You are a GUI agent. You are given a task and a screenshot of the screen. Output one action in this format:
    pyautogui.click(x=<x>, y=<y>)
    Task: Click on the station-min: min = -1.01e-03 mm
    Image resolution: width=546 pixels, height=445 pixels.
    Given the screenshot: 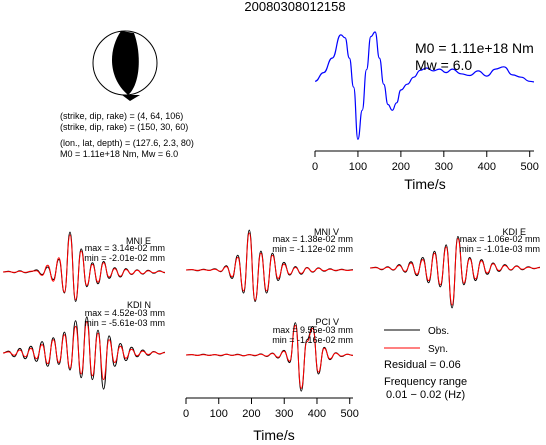 What is the action you would take?
    pyautogui.click(x=499, y=249)
    